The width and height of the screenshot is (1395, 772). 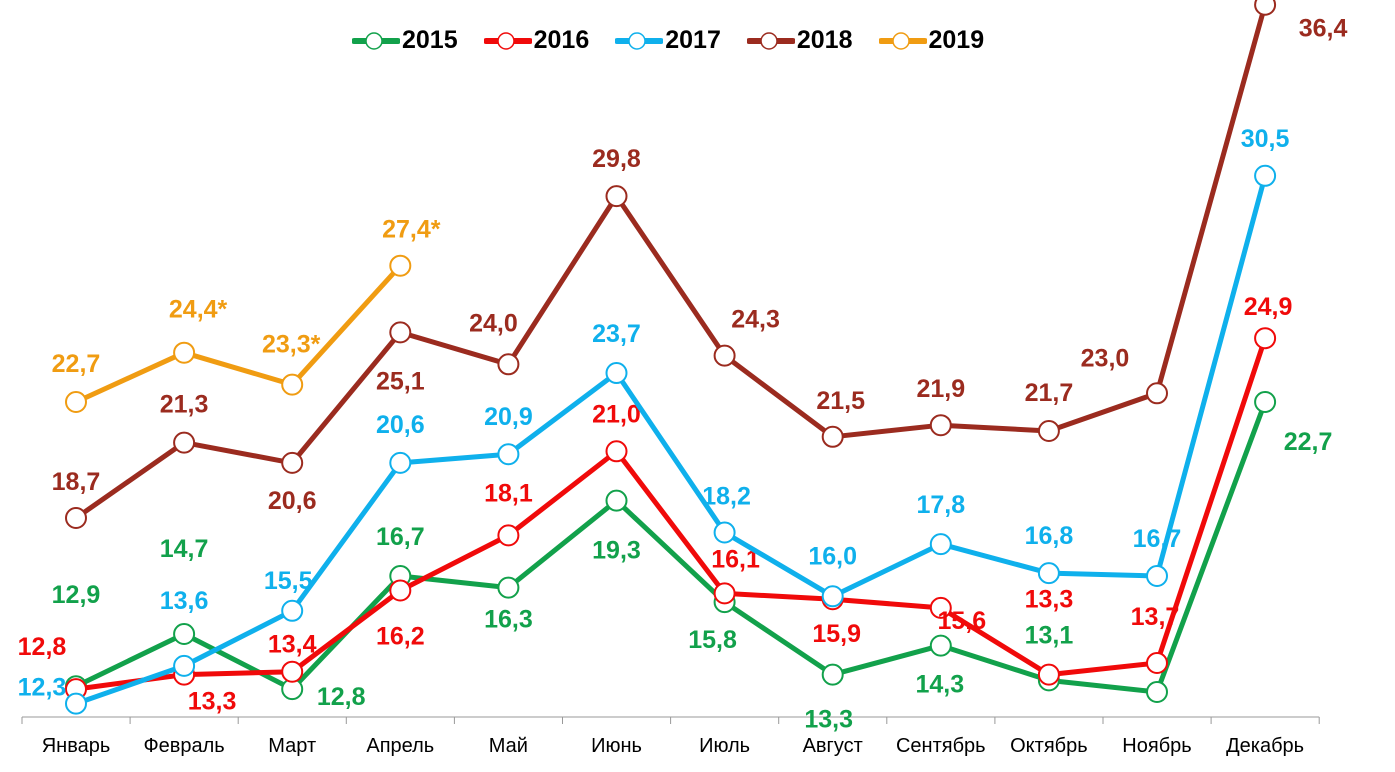 I want to click on x-tick-label: Октябрь, so click(x=1049, y=746).